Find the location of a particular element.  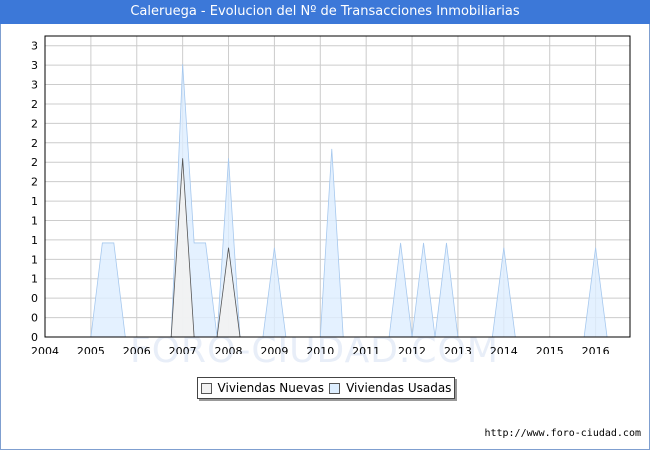

x-tick-label: 2015 is located at coordinates (550, 349).